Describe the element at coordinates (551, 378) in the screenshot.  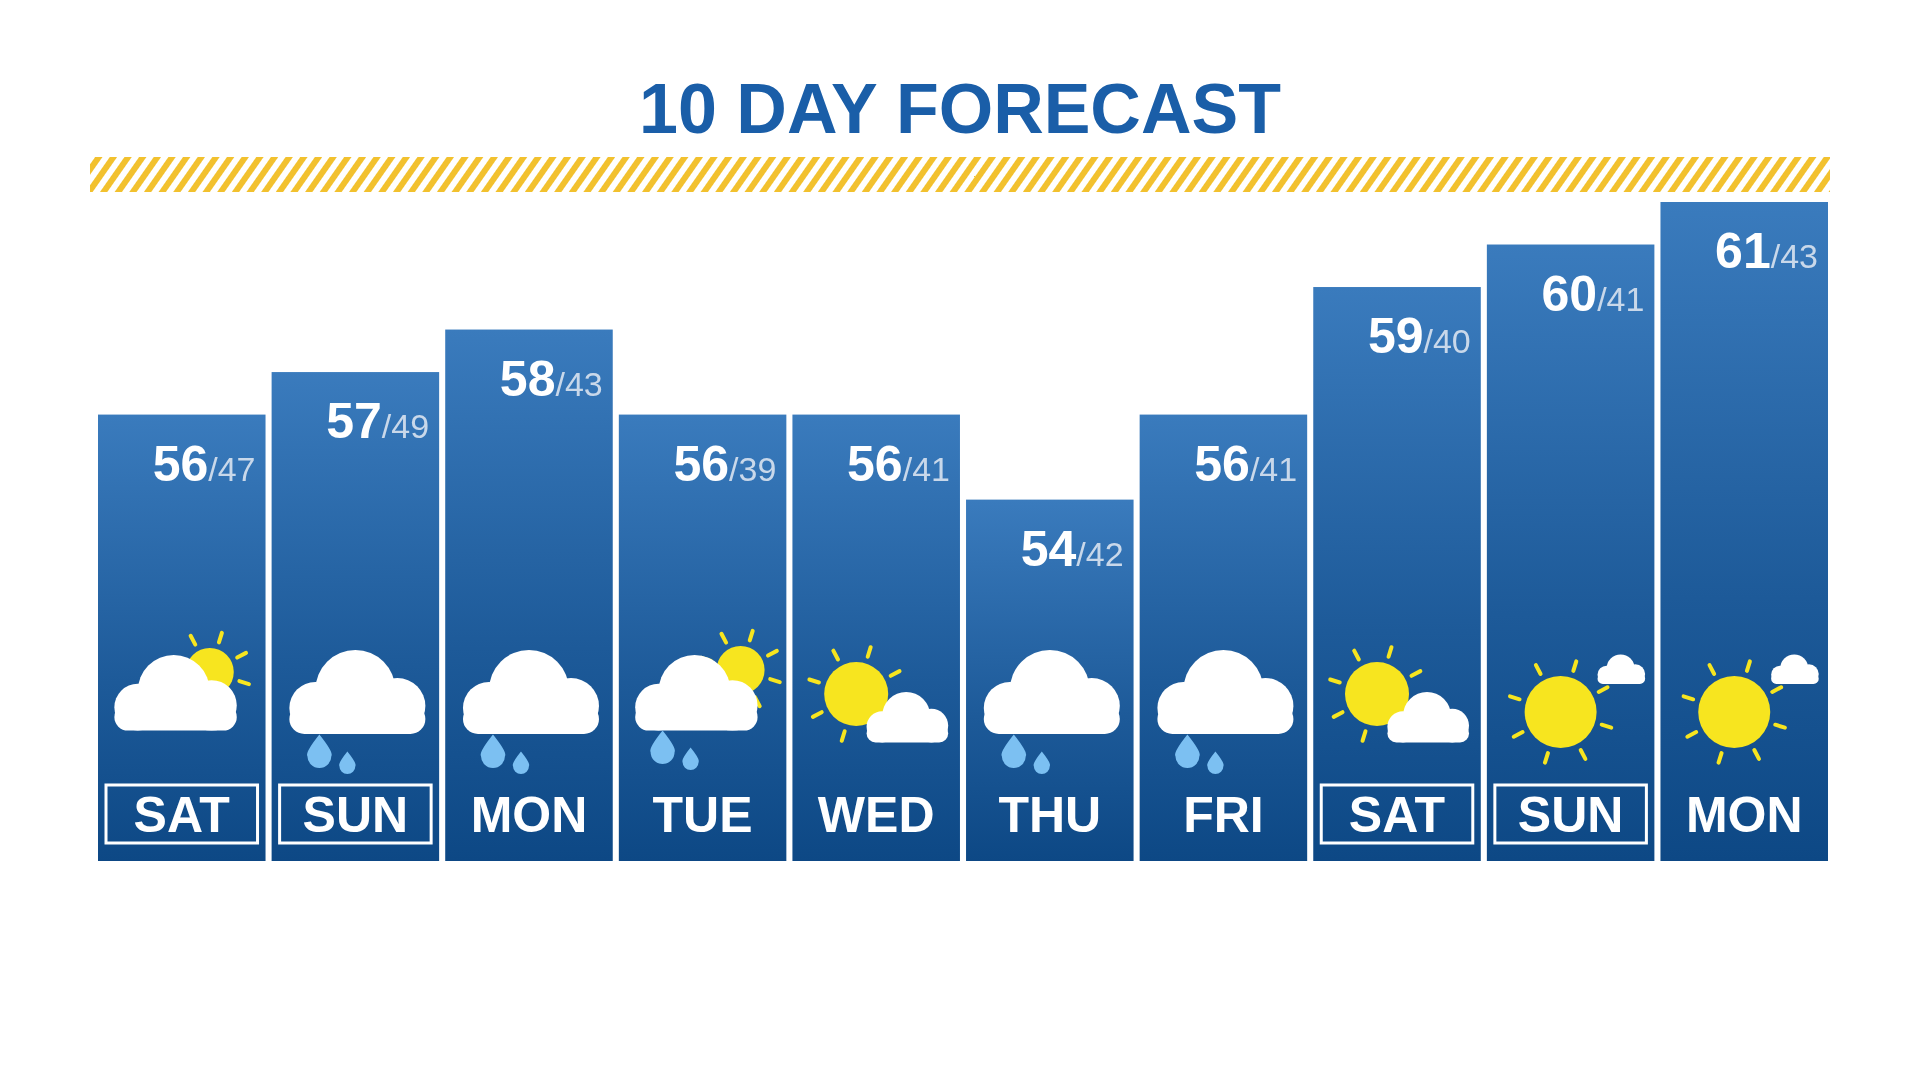
I see `data-label: 58/43` at that location.